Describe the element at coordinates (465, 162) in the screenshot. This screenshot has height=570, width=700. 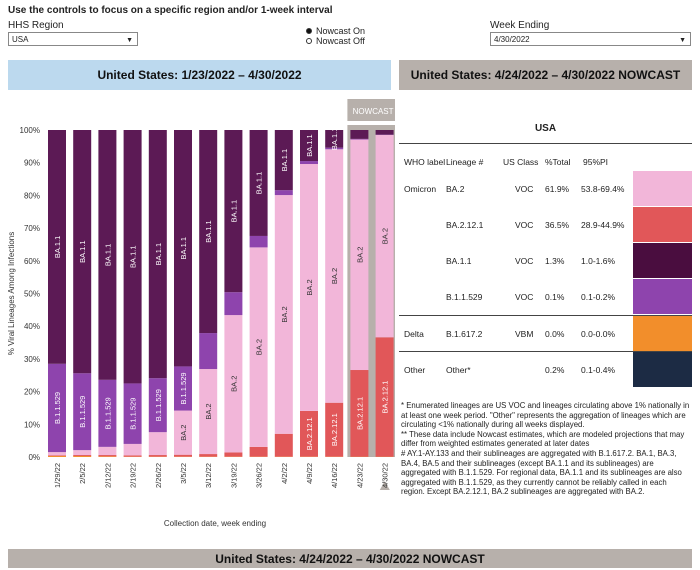
I see `table-header-cell: Lineage #` at that location.